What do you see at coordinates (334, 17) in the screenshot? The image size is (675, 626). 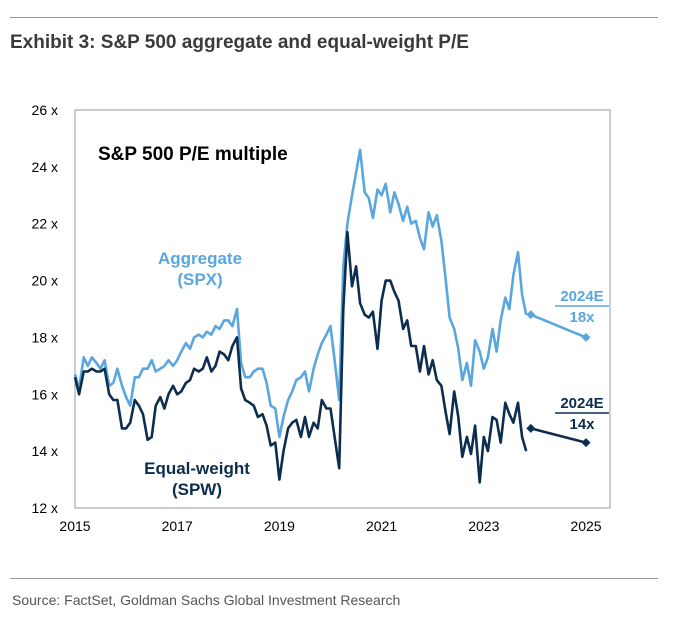 I see `top-rule` at bounding box center [334, 17].